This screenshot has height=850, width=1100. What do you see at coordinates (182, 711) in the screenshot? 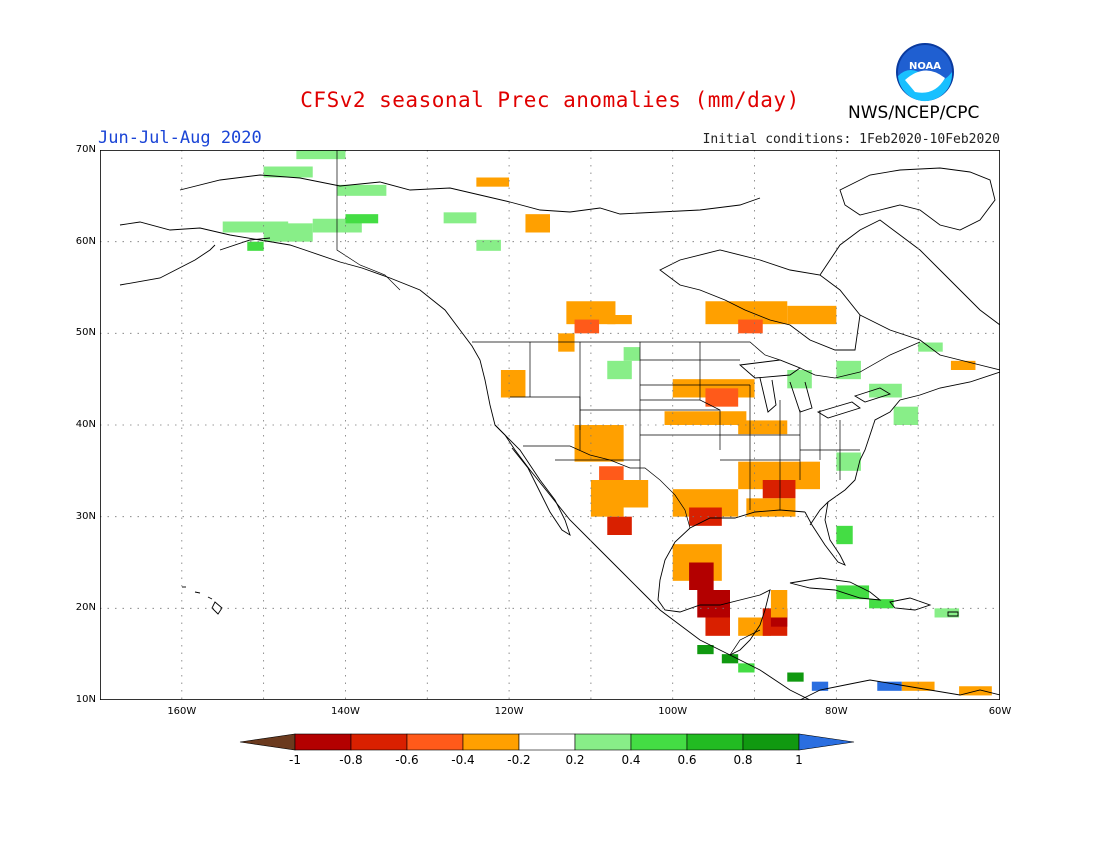
I see `lon-tick-label: 160W` at bounding box center [182, 711].